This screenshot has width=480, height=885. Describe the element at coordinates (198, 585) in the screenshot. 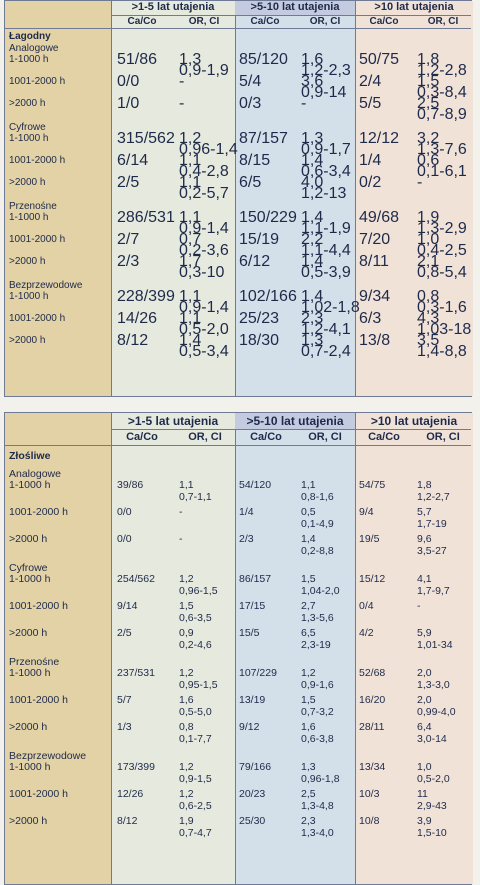

I see `or-ci-value: 1,2 0,96-1,5` at that location.